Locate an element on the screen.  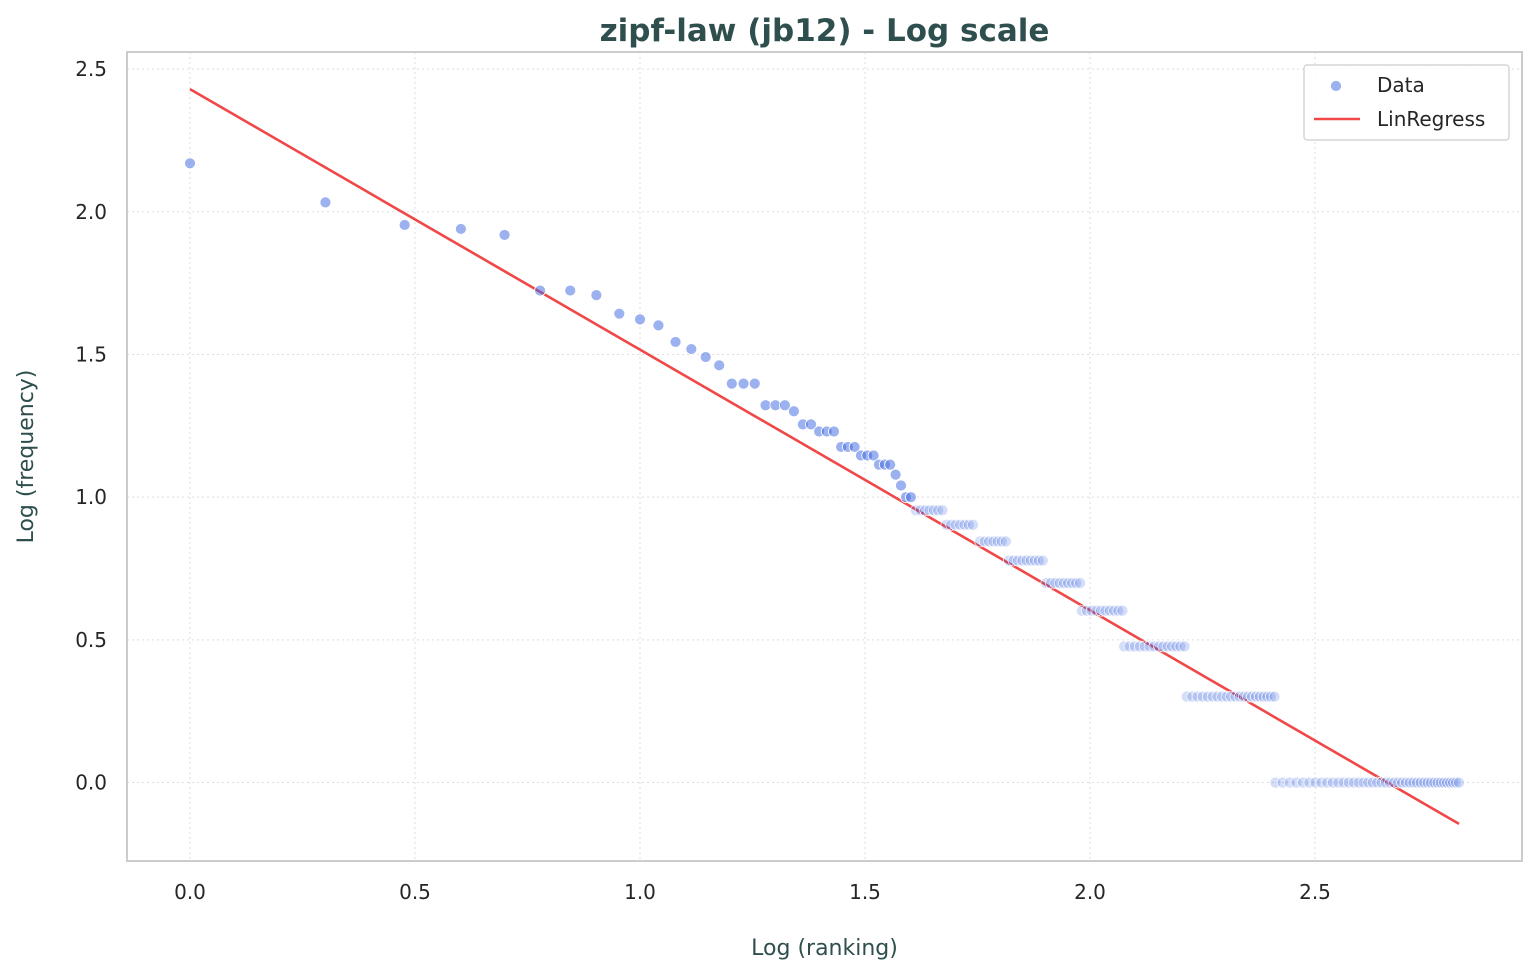
y-tick-label: 2.5 is located at coordinates (91, 69).